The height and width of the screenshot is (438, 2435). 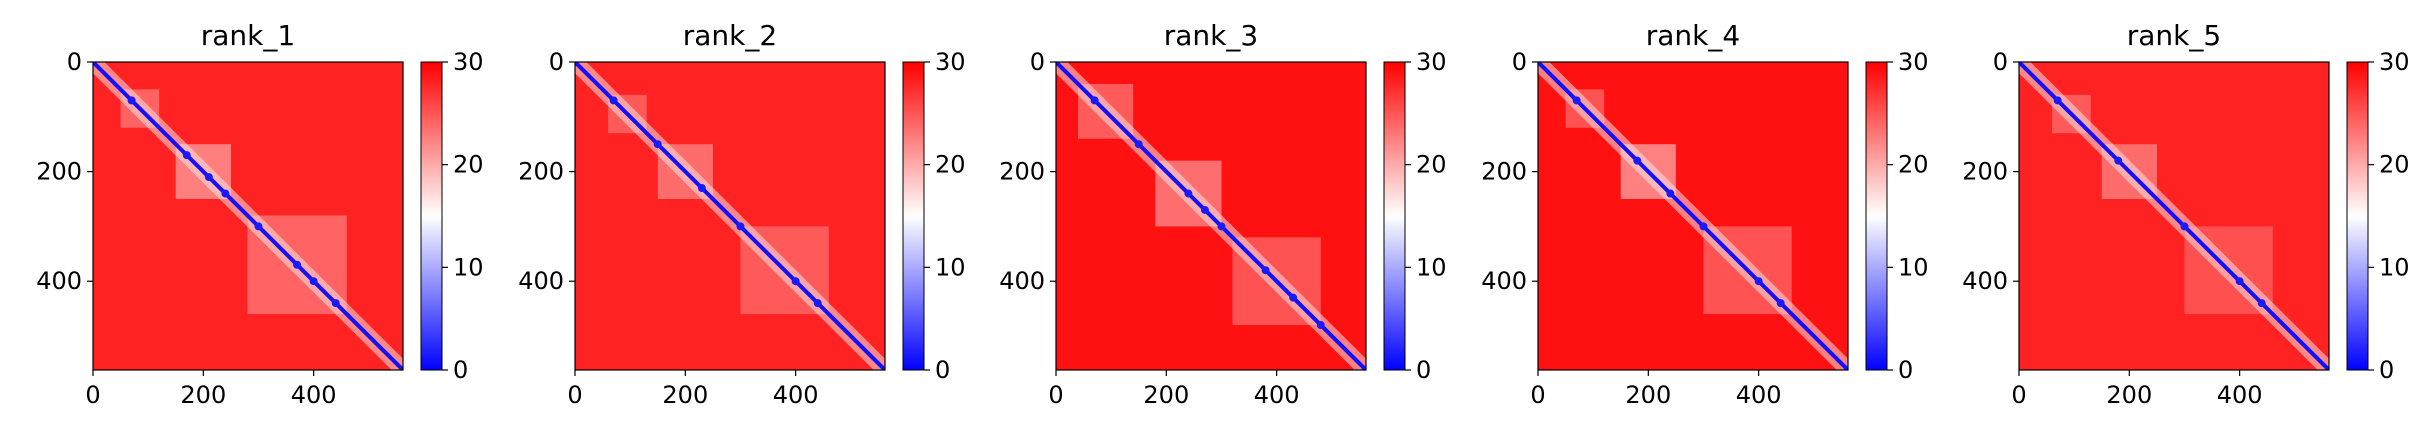 I want to click on heatmap-title: rank_4, so click(x=1693, y=35).